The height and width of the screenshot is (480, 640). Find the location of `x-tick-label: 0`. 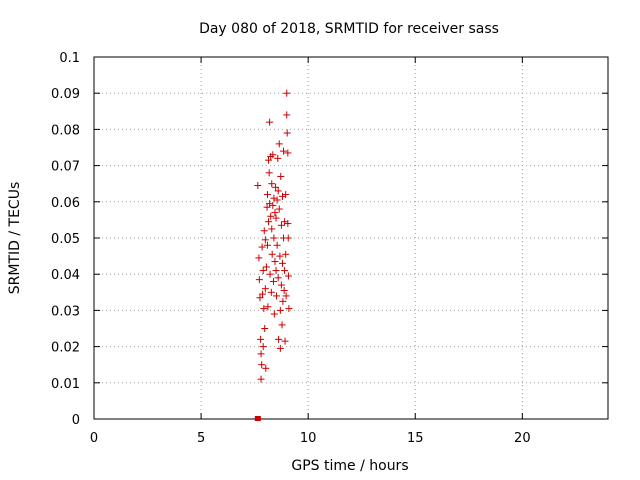

x-tick-label: 0 is located at coordinates (94, 438).